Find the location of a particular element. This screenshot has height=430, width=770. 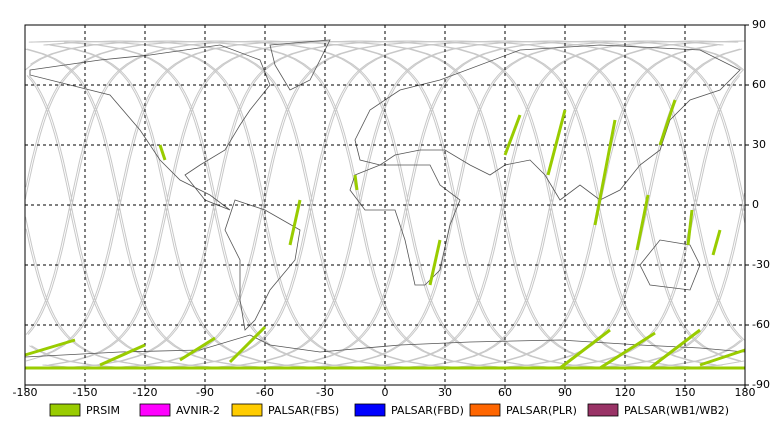

south-america is located at coordinates (262, 265).